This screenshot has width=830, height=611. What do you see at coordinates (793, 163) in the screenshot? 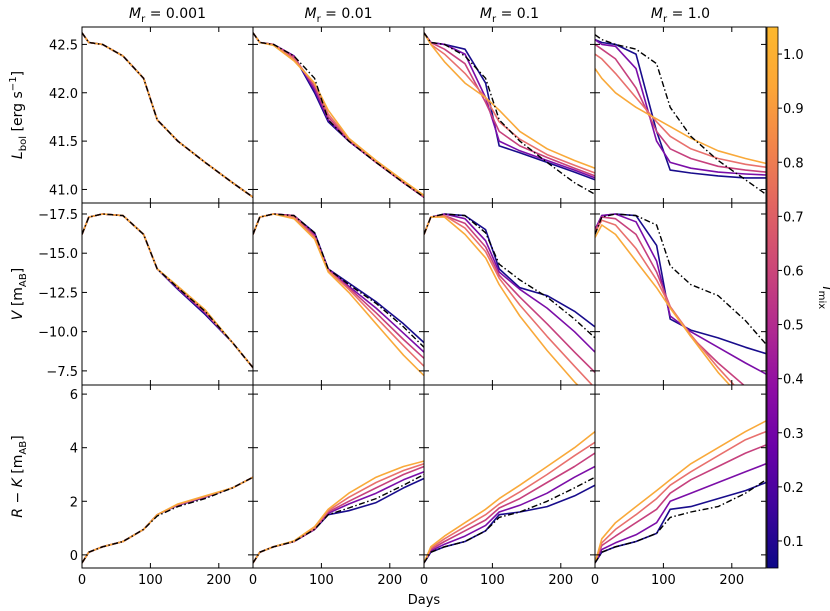
I see `colorbar-tick-label: 0.8` at bounding box center [793, 163].